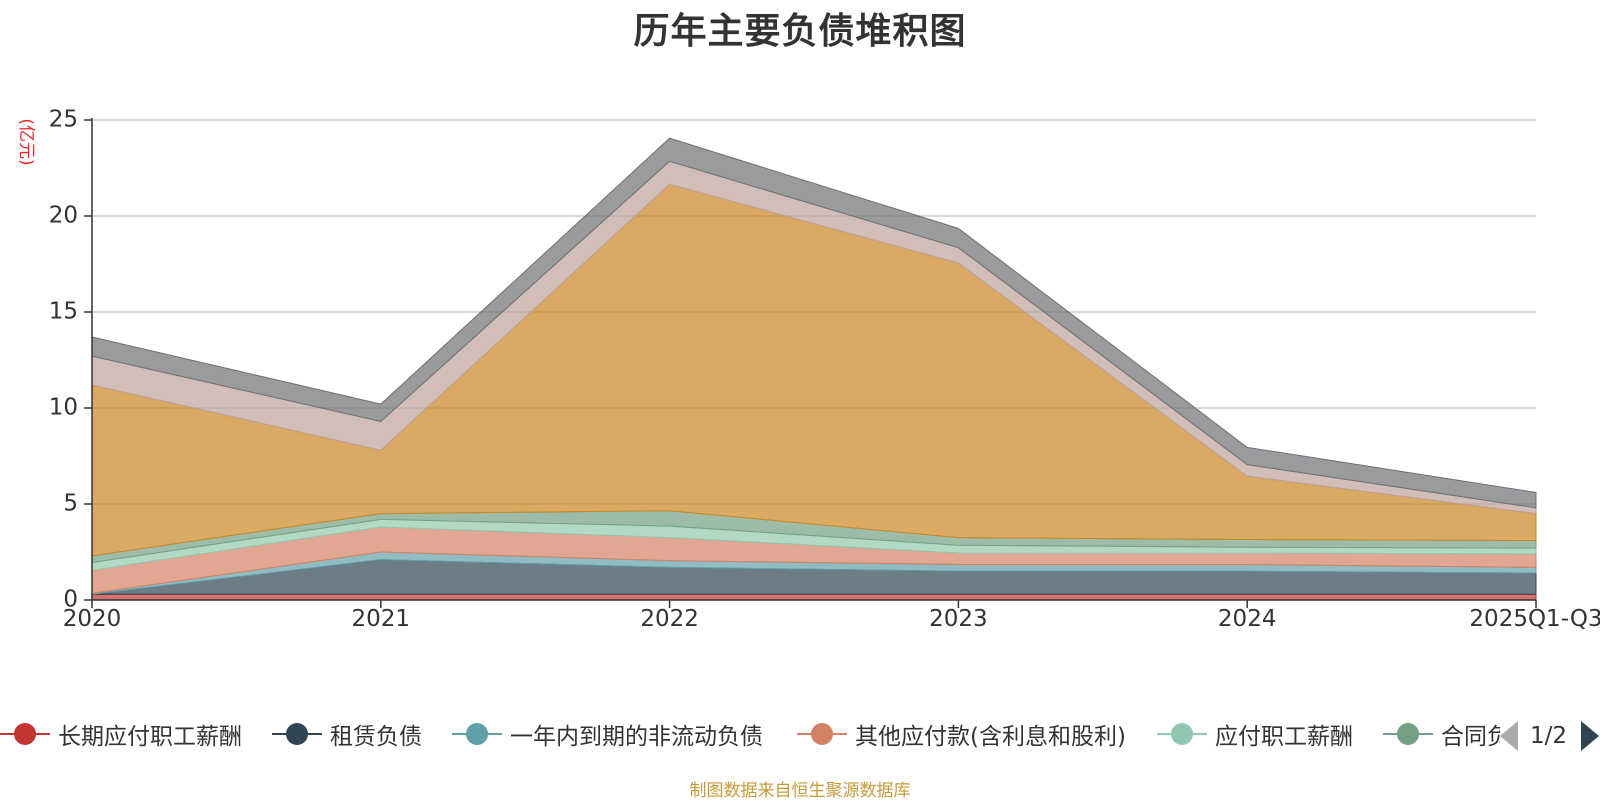  I want to click on y-tick-label: 0, so click(70, 600).